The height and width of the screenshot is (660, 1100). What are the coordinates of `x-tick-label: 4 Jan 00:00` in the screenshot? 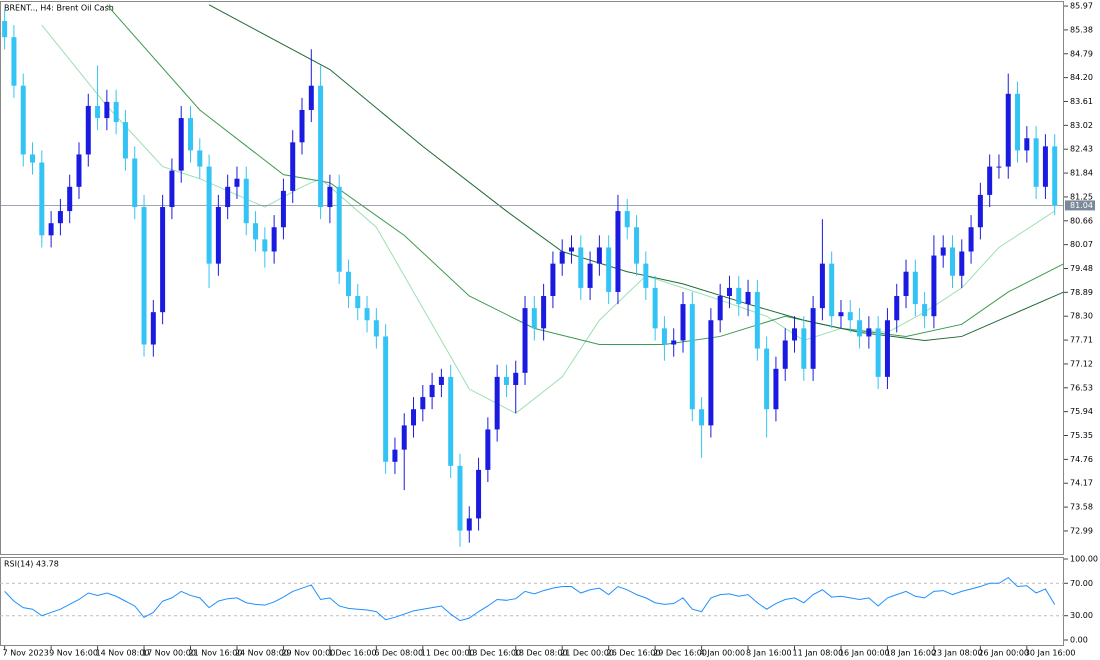 It's located at (723, 653).